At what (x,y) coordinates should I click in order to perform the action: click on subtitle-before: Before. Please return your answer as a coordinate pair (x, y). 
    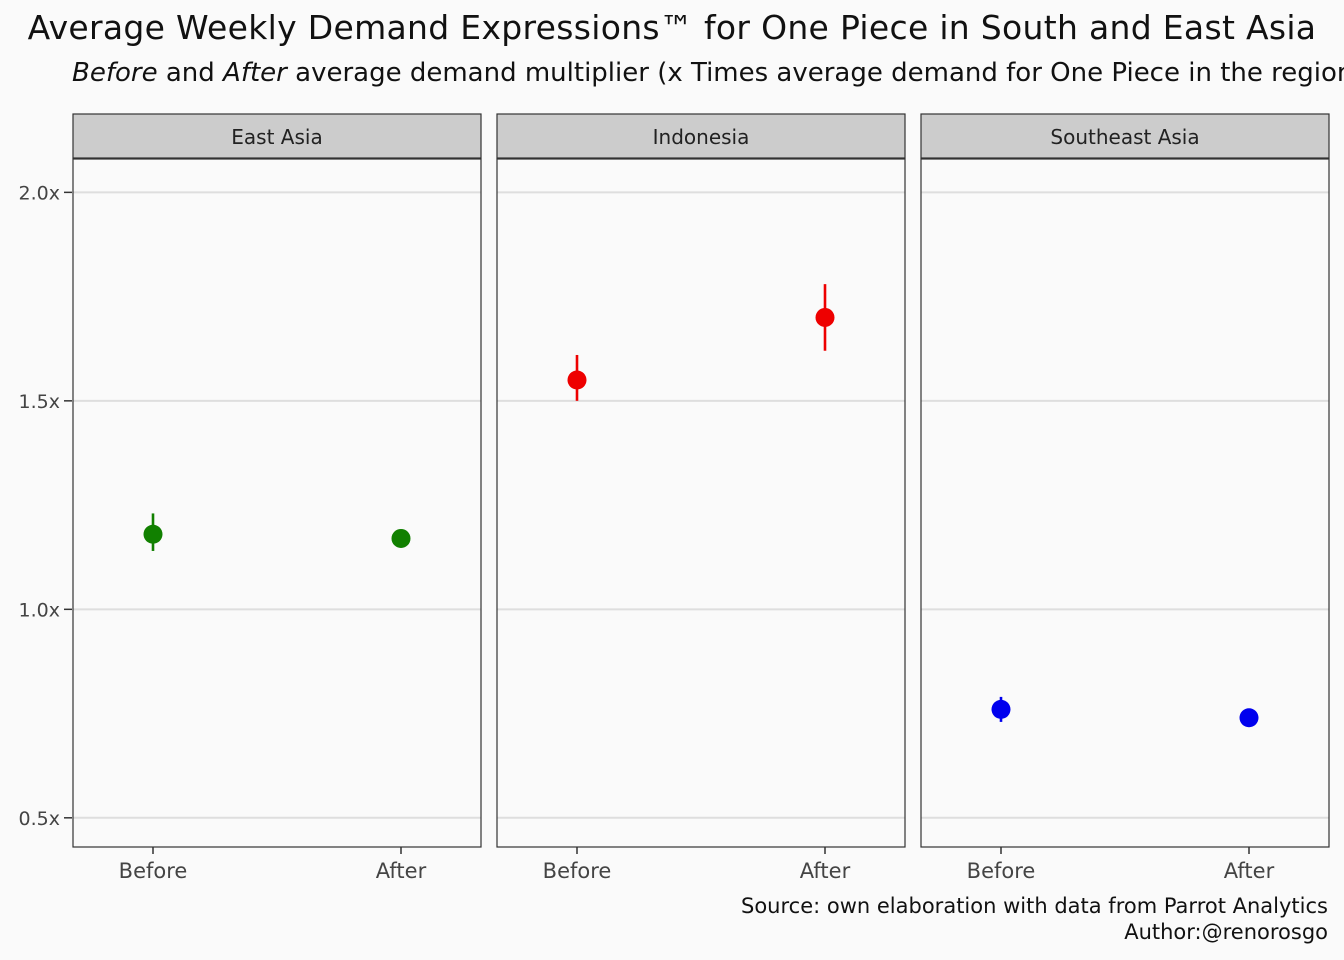
    Looking at the image, I should click on (115, 73).